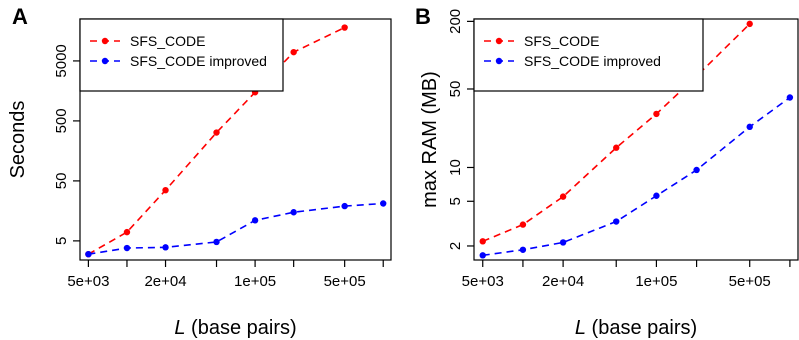 This screenshot has height=340, width=799. I want to click on y-axis-title: Seconds, so click(18, 140).